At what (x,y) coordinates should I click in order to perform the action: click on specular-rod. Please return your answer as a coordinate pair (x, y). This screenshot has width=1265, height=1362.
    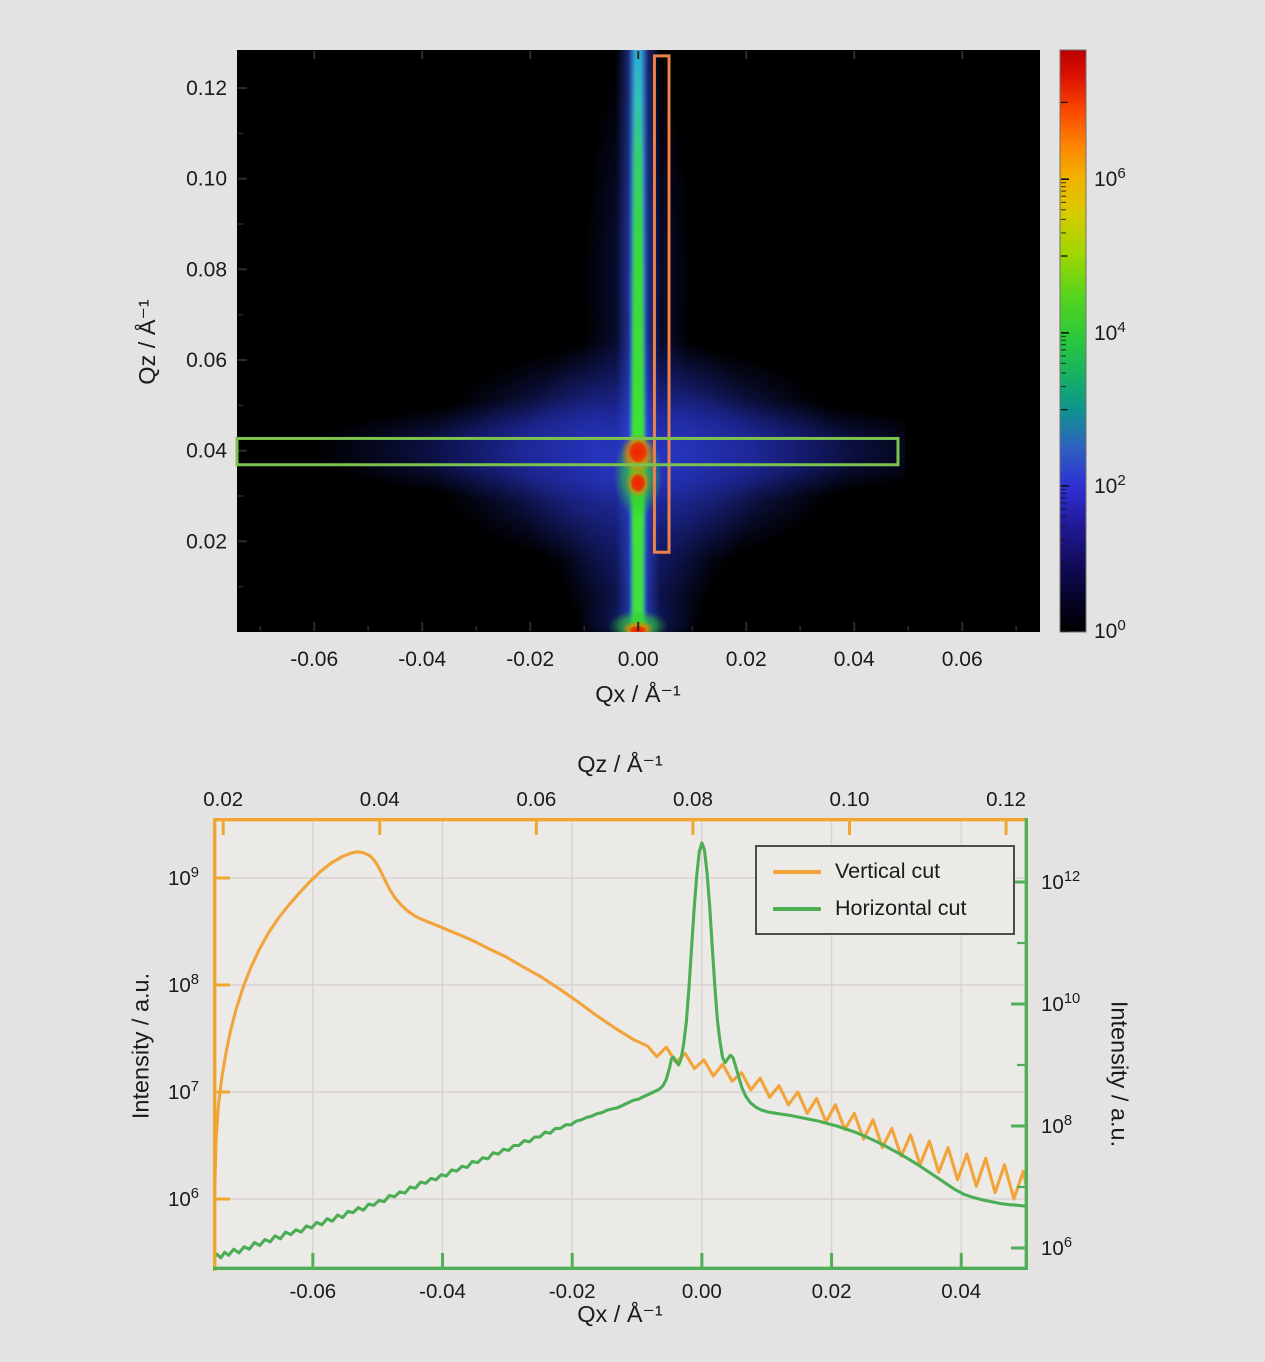
    Looking at the image, I should click on (638, 341).